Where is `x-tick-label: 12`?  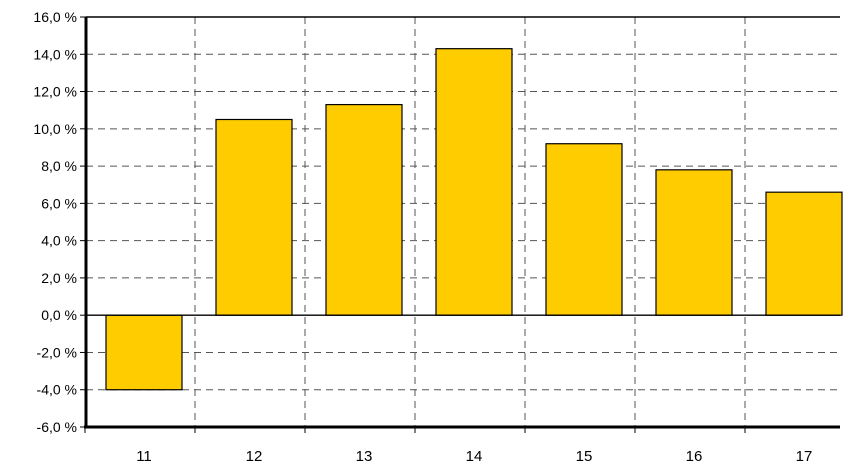
x-tick-label: 12 is located at coordinates (254, 456).